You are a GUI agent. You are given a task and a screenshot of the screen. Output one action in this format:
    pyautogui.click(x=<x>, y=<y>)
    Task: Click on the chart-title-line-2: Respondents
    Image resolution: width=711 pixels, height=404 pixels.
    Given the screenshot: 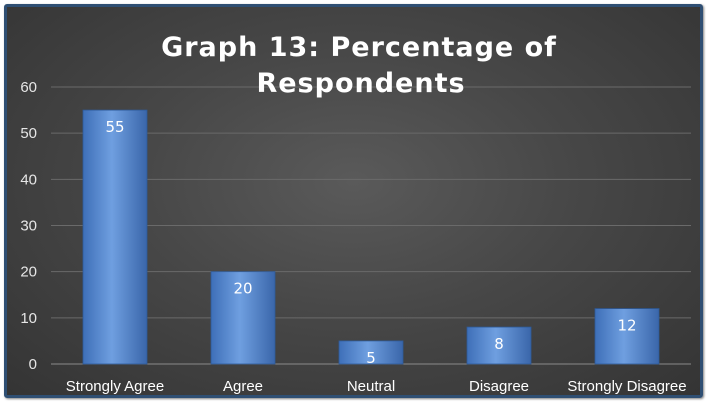 What is the action you would take?
    pyautogui.click(x=360, y=83)
    